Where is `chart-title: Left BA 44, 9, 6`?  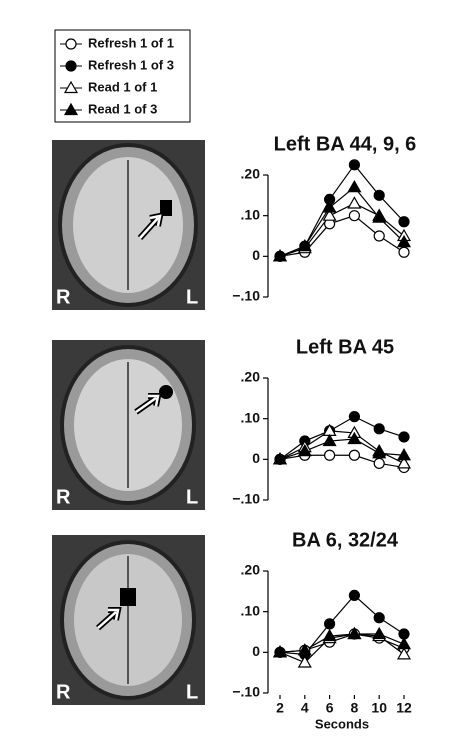
chart-title: Left BA 44, 9, 6 is located at coordinates (345, 144).